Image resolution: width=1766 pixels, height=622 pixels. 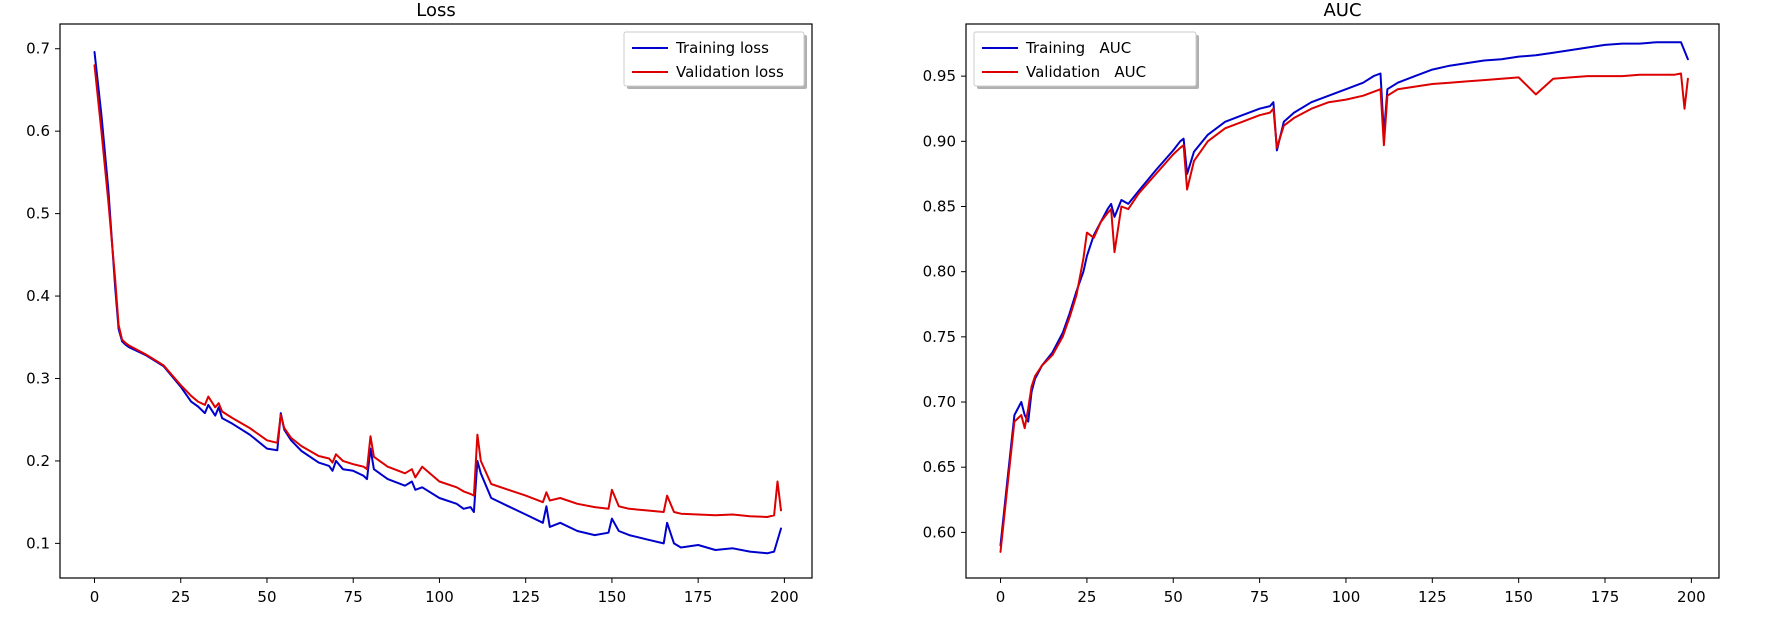 I want to click on y-tick-label: 0.2, so click(x=38, y=461).